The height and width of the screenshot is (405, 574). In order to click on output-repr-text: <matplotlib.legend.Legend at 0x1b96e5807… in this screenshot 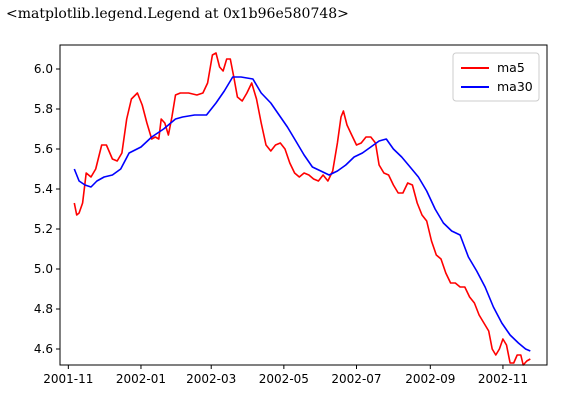, I will do `click(177, 14)`.